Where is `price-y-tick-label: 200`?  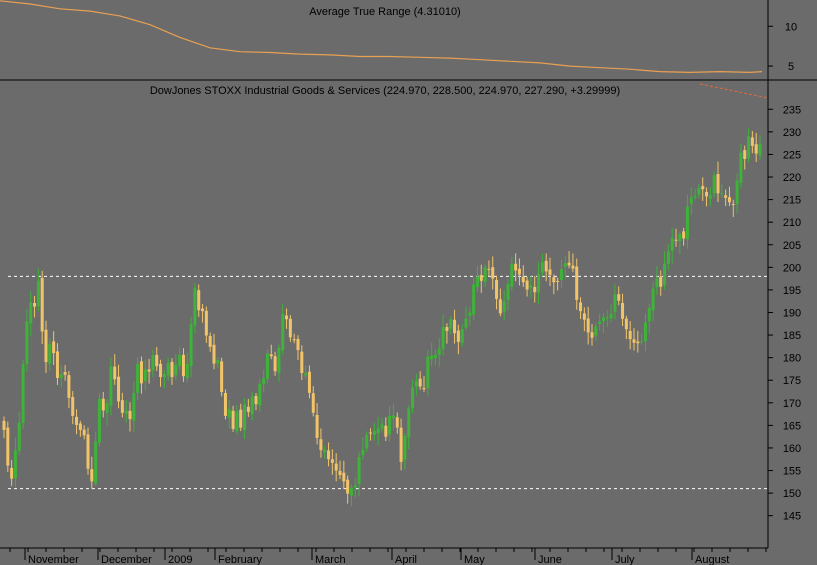 price-y-tick-label: 200 is located at coordinates (792, 268).